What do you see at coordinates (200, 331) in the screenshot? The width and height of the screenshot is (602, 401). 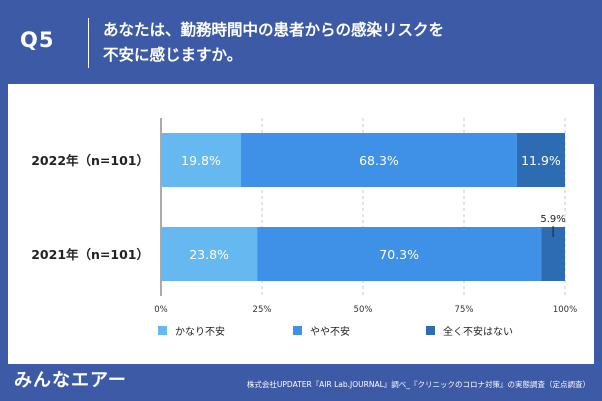 I see `legend-label: かなり不安` at bounding box center [200, 331].